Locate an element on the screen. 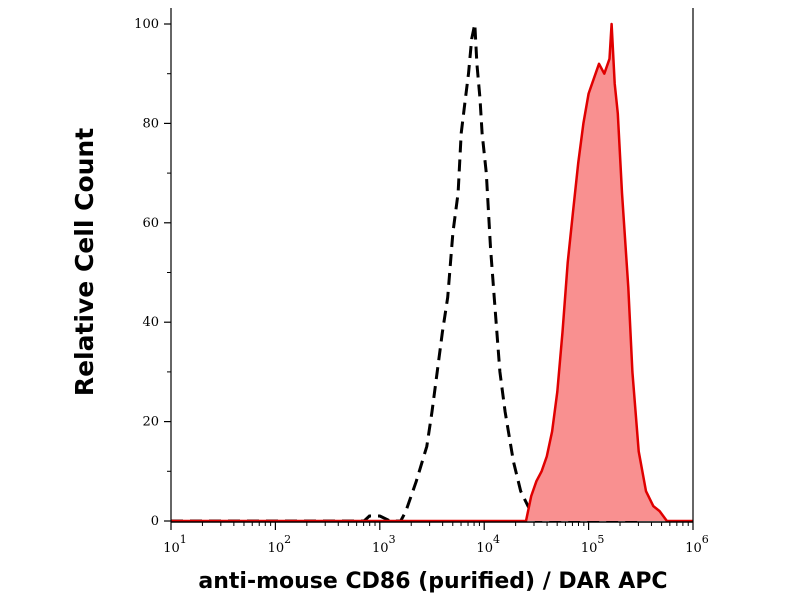 This screenshot has width=800, height=600. y-tick-label: 0 is located at coordinates (155, 521).